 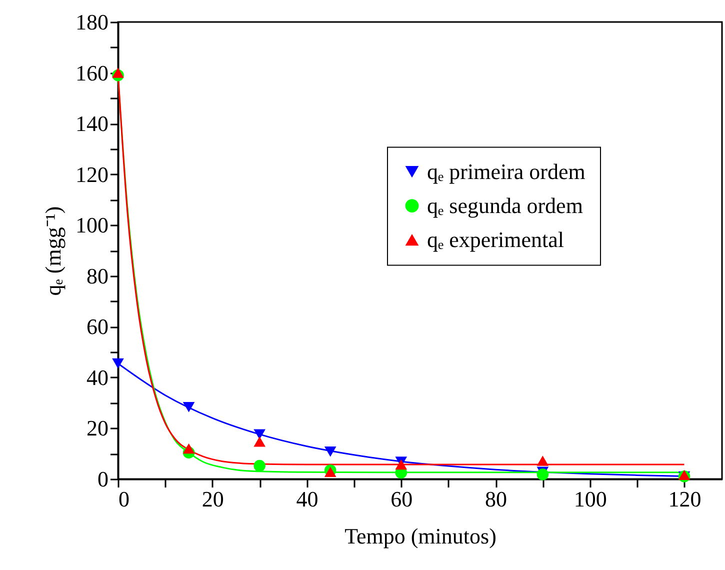 I want to click on legend-label: qₑ experimental, so click(x=495, y=239).